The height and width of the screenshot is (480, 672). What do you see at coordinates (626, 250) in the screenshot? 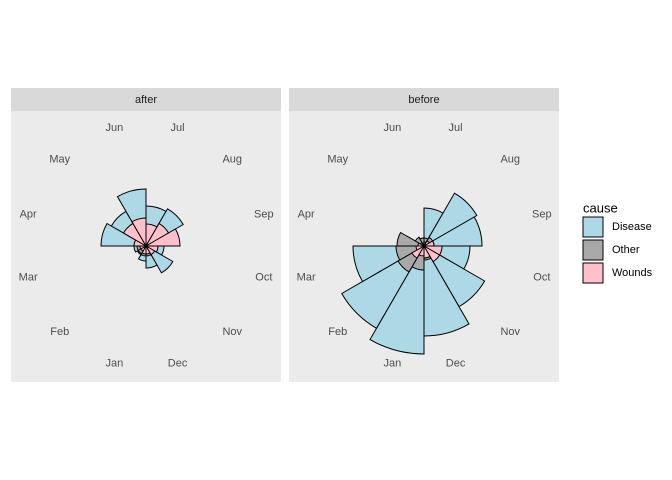
I see `legend-label: Other` at bounding box center [626, 250].